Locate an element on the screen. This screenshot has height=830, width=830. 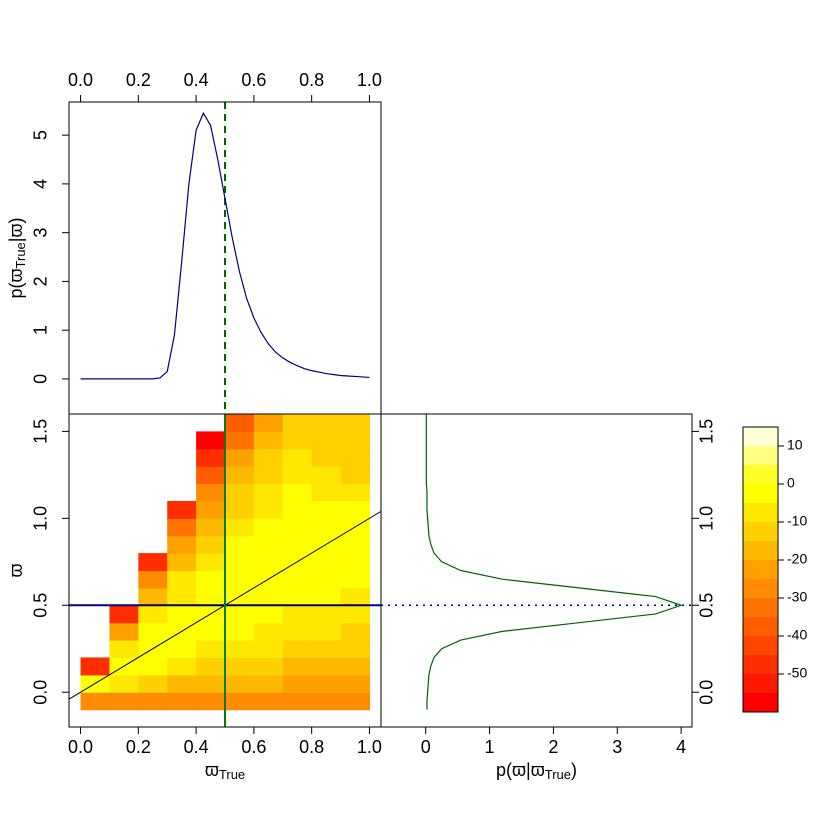
x-tick-label: 4 is located at coordinates (681, 747).